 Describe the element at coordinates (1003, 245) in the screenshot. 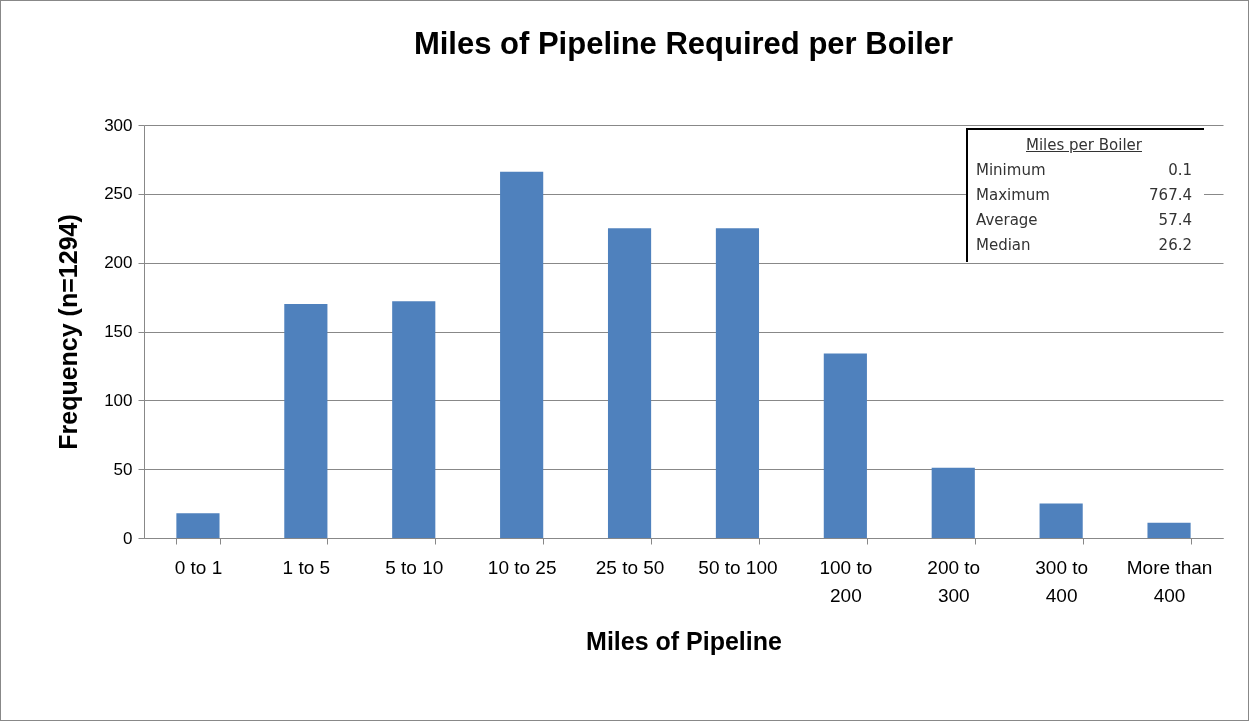

I see `annotation: Median` at that location.